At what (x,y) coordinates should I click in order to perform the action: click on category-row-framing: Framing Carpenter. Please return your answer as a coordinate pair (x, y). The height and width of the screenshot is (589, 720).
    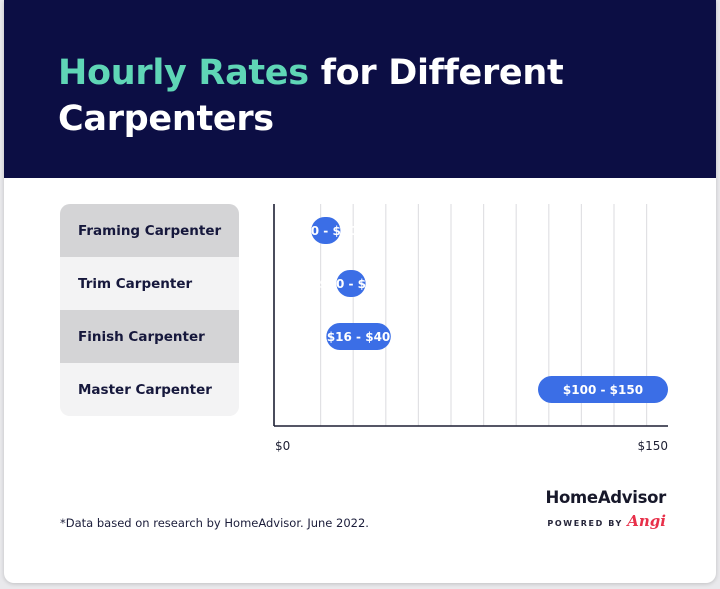
    Looking at the image, I should click on (149, 230).